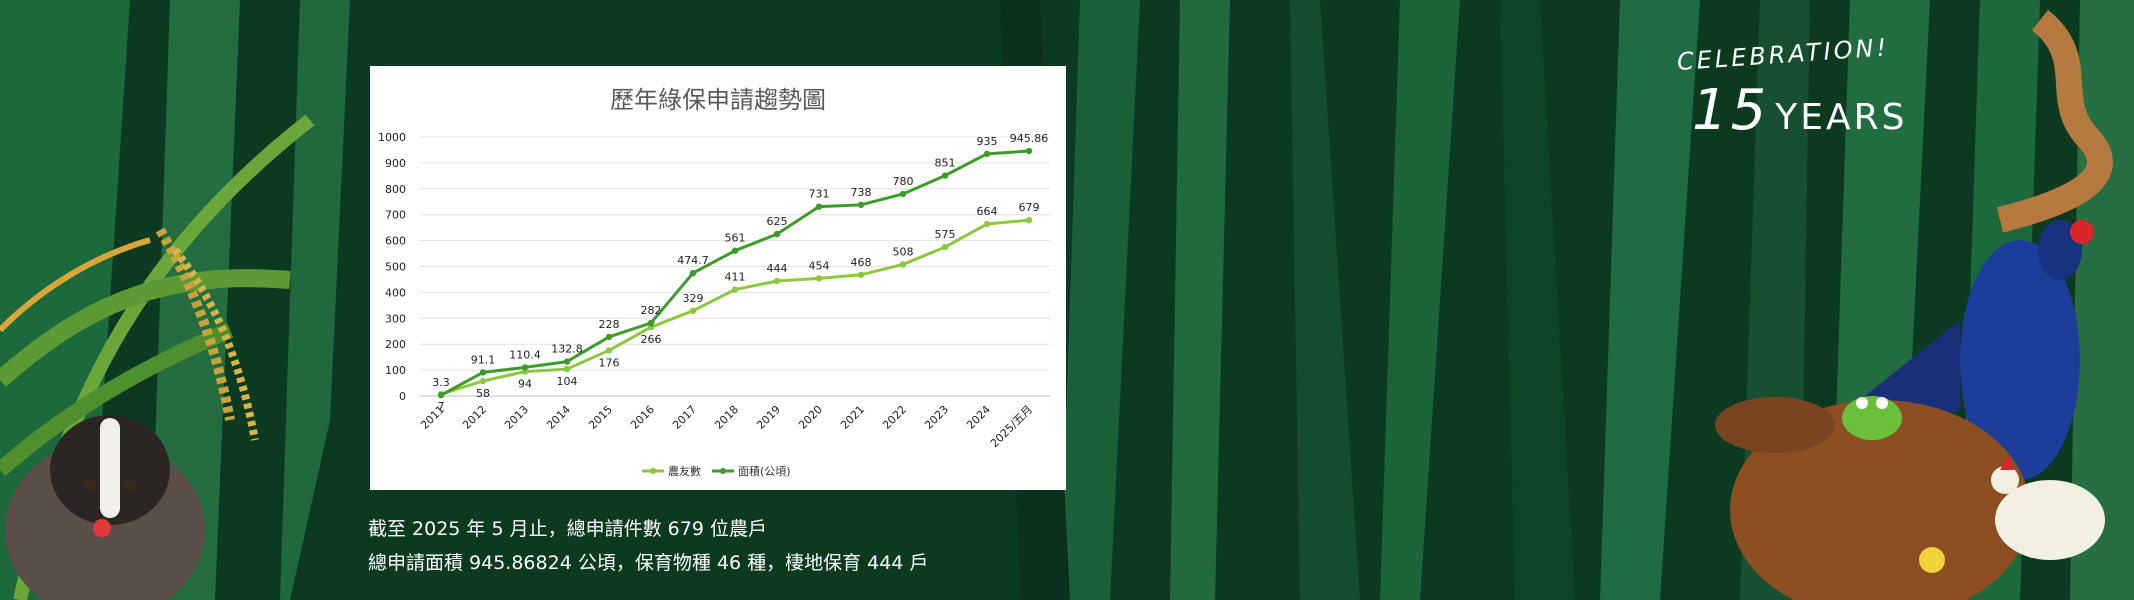  What do you see at coordinates (1841, 117) in the screenshot?
I see `anniversary-word: YEARS` at bounding box center [1841, 117].